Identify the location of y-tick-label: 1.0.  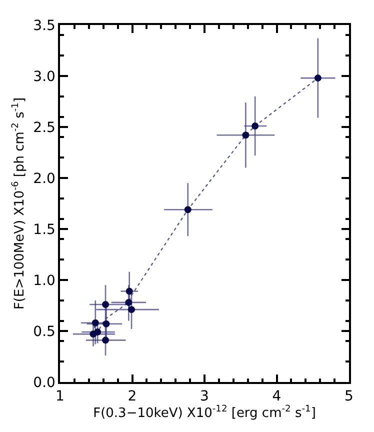
(44, 280).